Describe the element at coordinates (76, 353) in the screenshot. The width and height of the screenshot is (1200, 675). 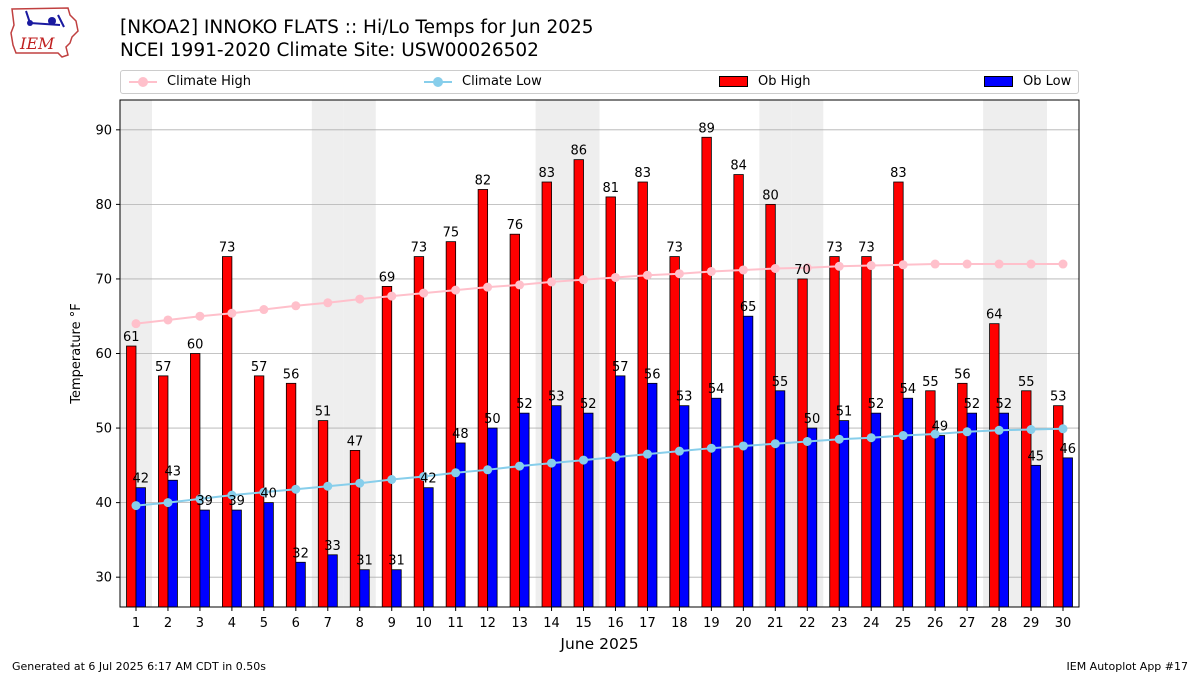
I see `y-axis-label: Temperature °F` at that location.